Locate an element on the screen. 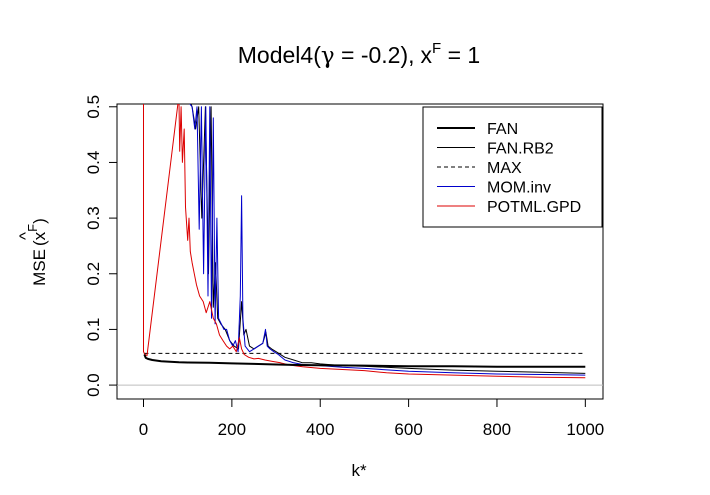 The width and height of the screenshot is (710, 495). title-x-value: = 1 is located at coordinates (460, 55).